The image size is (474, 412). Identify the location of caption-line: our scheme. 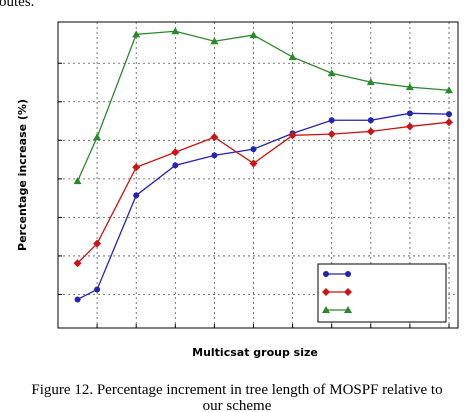
(237, 405).